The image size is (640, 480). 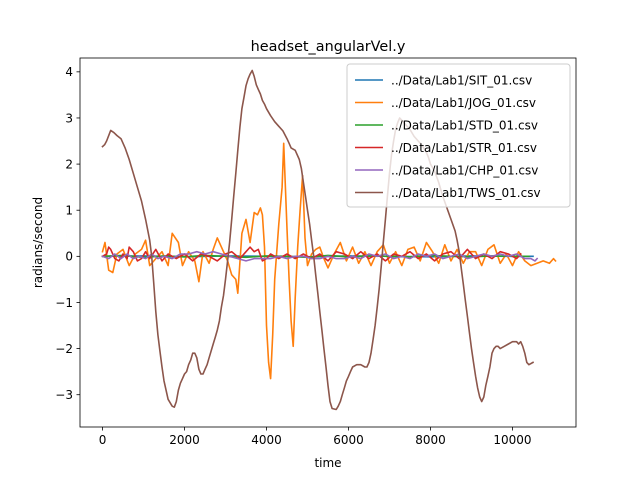 I want to click on y-tick-label: −3, so click(x=64, y=395).